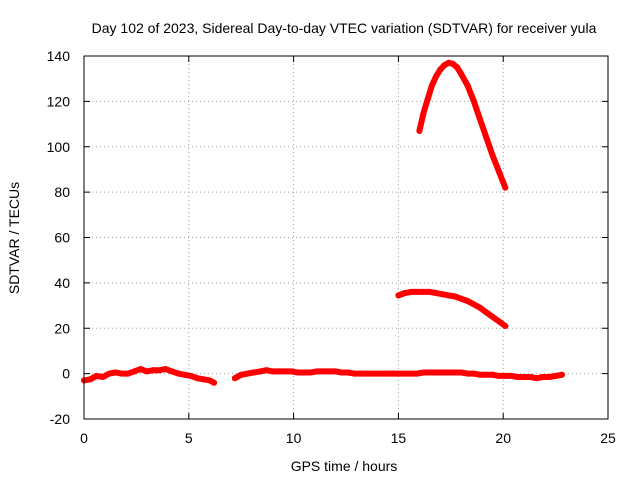 The width and height of the screenshot is (640, 480). I want to click on y-tick-label: 0, so click(66, 374).